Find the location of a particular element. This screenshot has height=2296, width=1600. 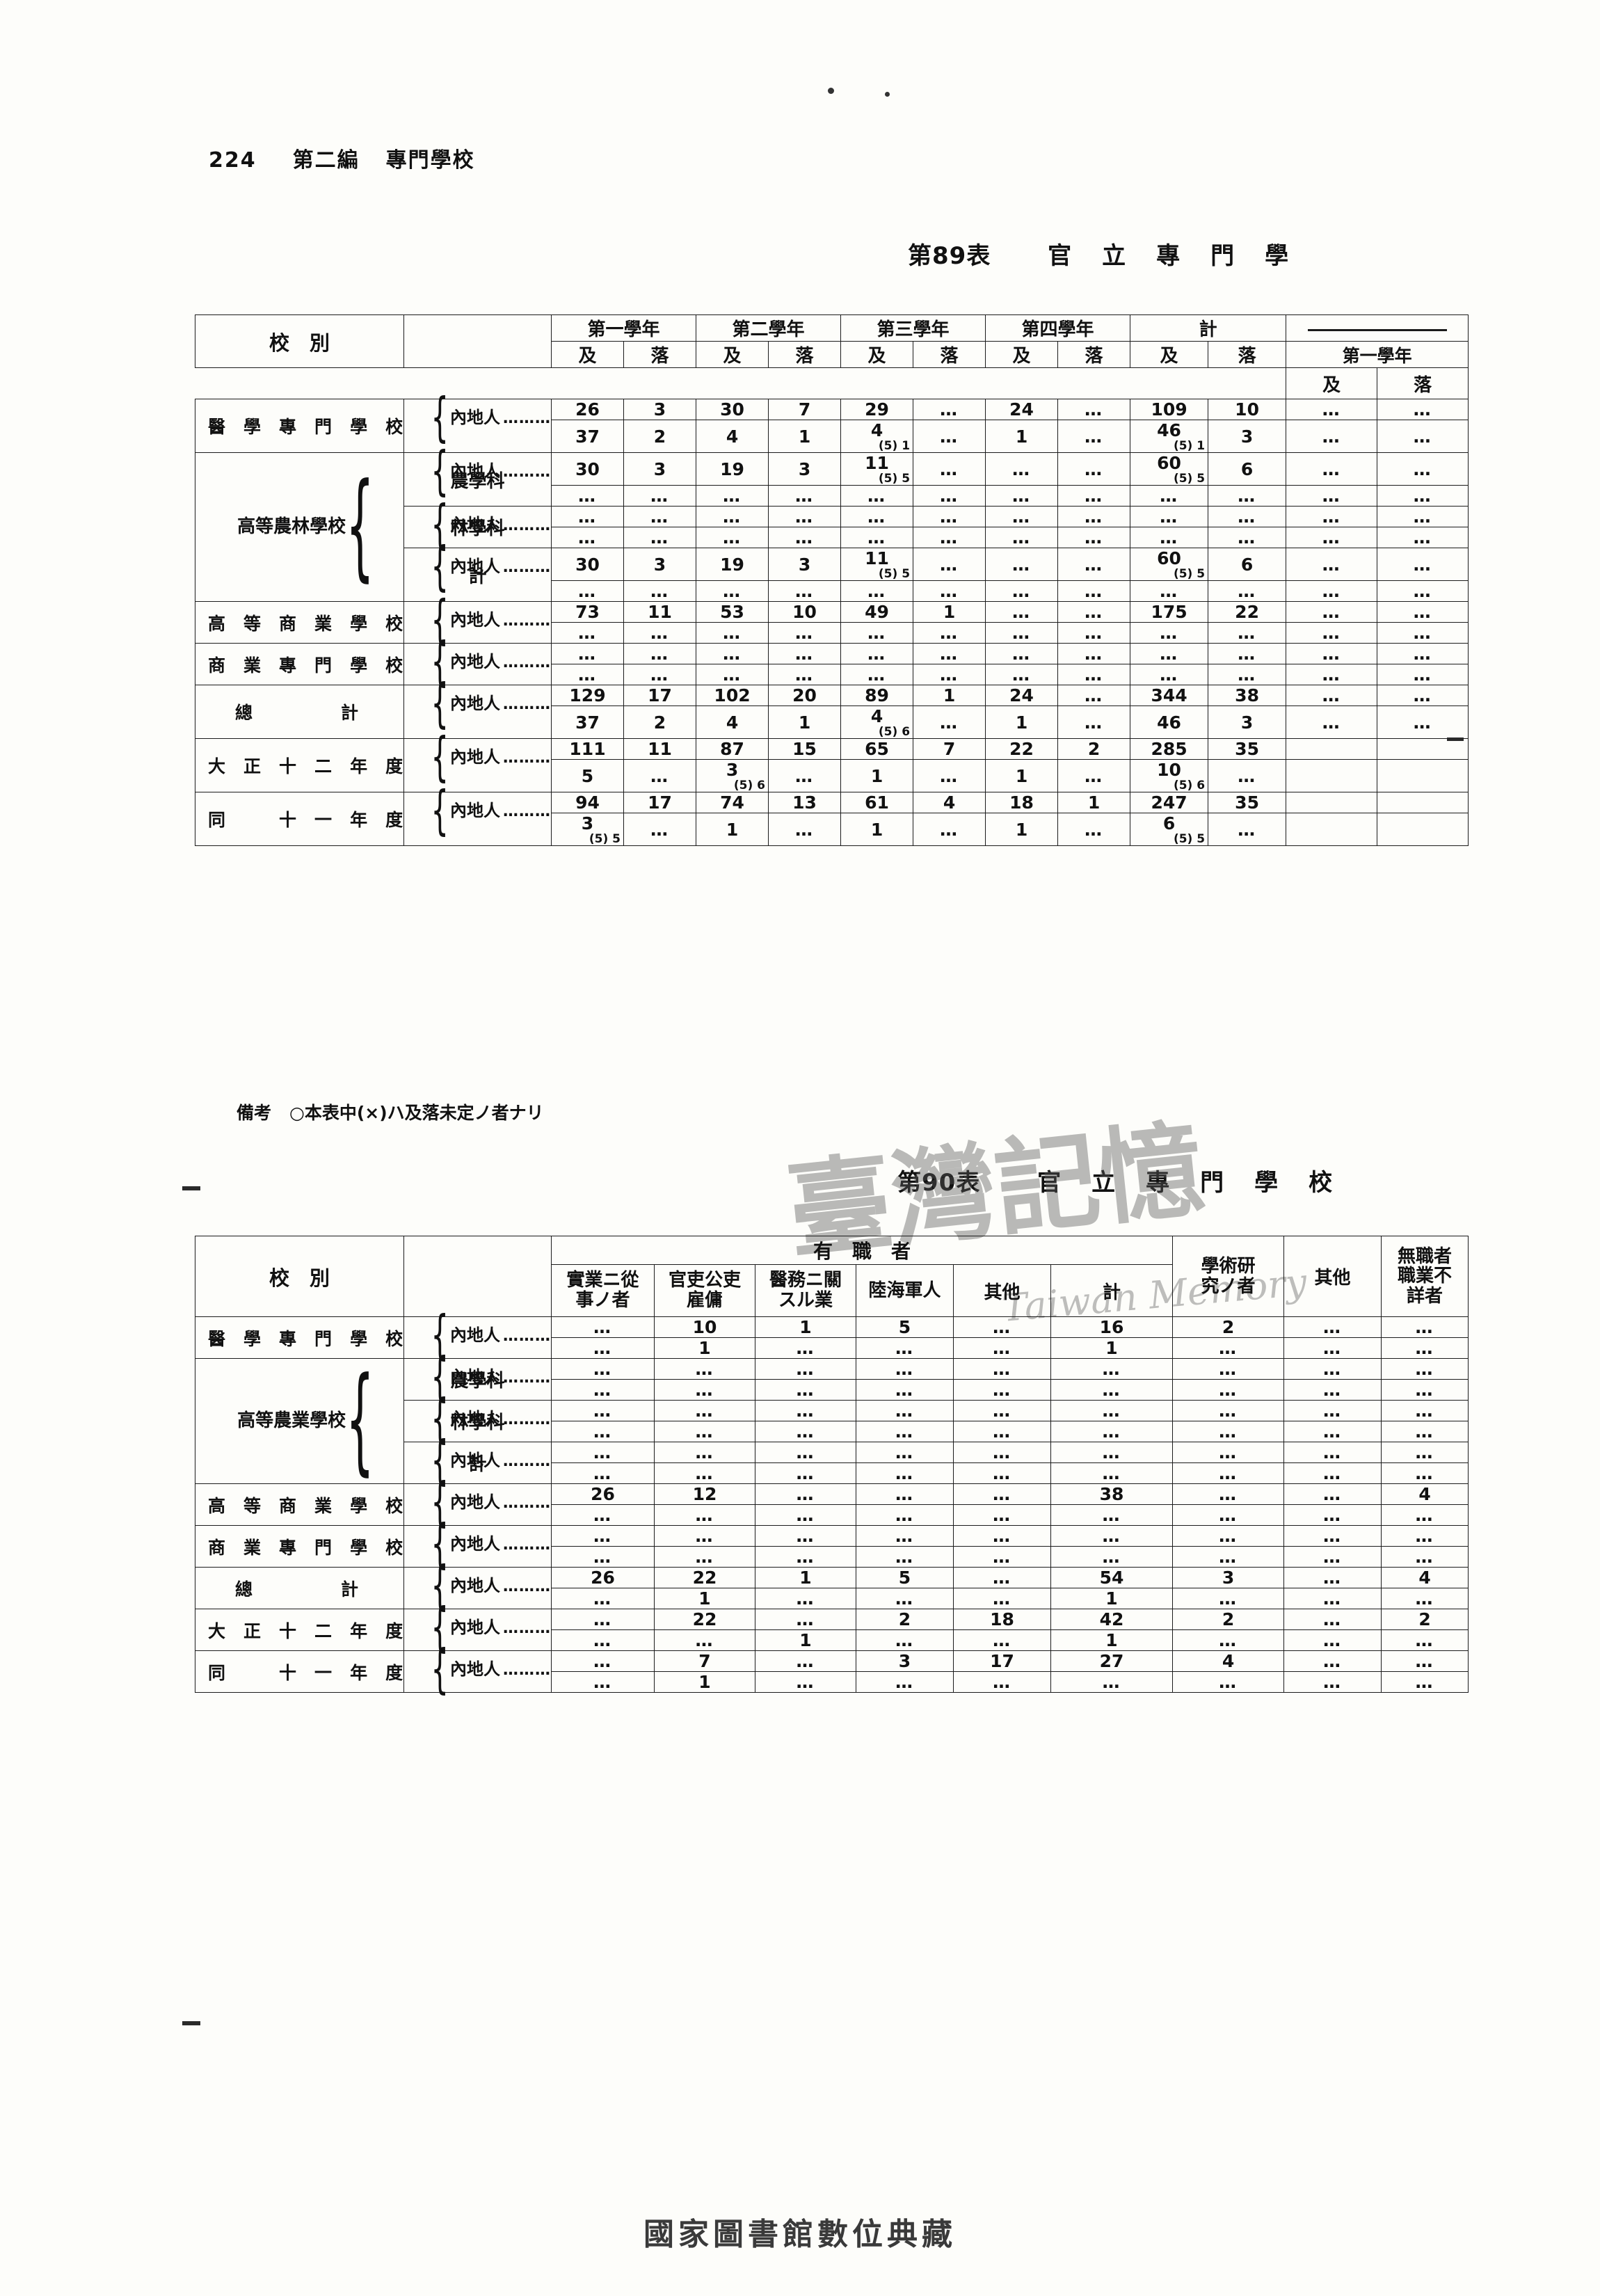

data-cell: 6 (5) 5 is located at coordinates (1169, 830).